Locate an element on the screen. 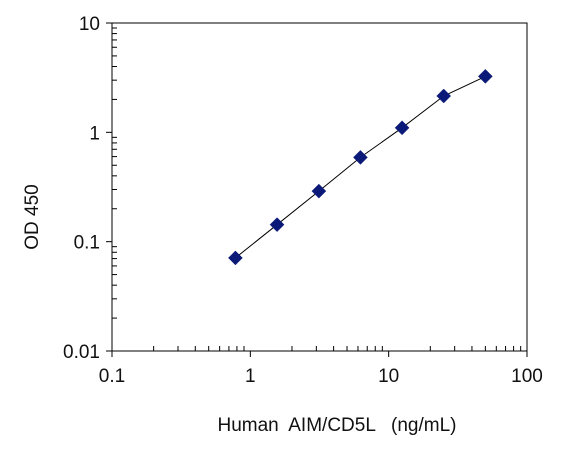 The height and width of the screenshot is (450, 585). x-axis-title: Human AIM/CD5L (ng/mL) is located at coordinates (337, 425).